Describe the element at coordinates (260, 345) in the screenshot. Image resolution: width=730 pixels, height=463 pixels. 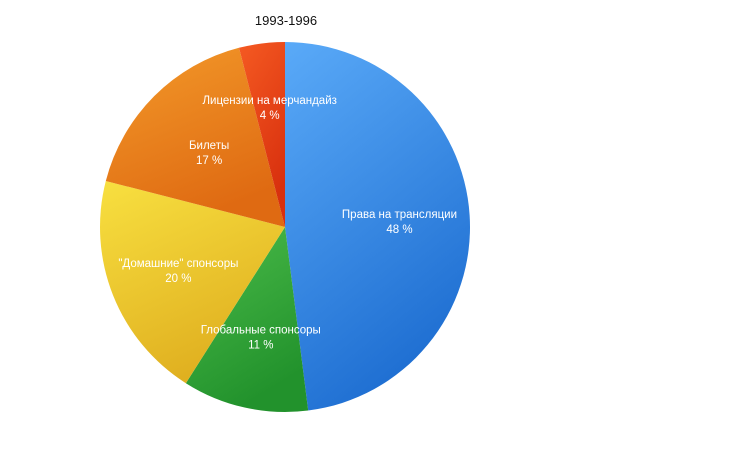
I see `slice-value-2: 11 %` at that location.